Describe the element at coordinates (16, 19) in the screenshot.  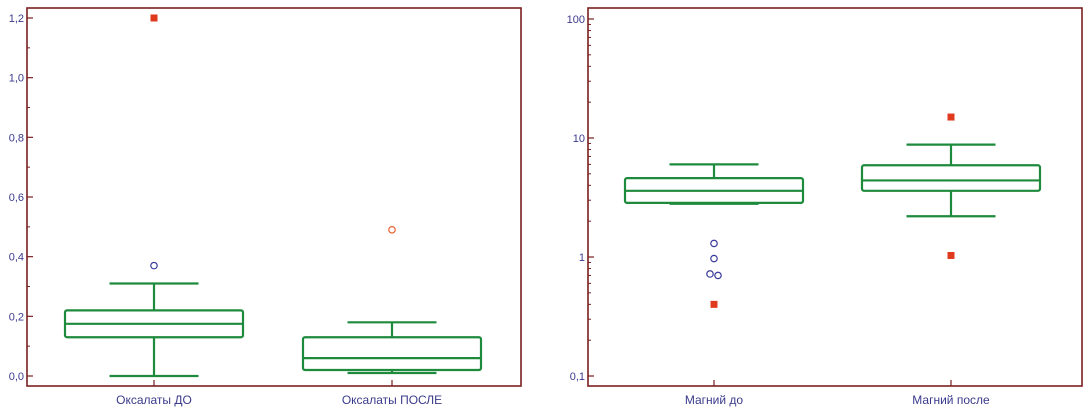
I see `y-tick-label: 1,2` at that location.